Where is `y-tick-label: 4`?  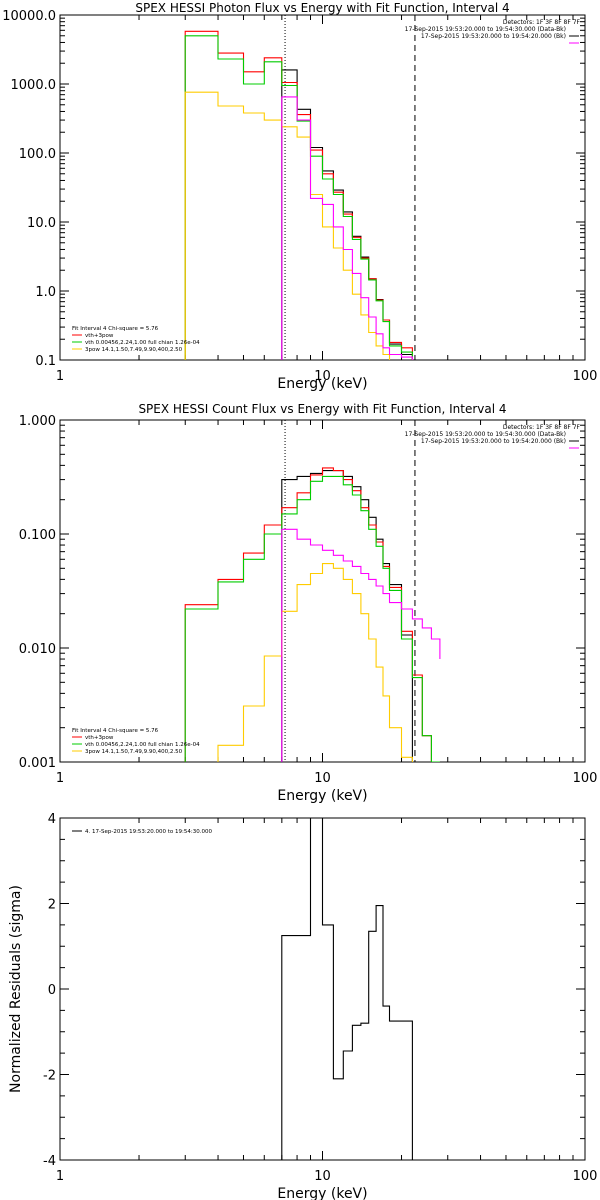 y-tick-label: 4 is located at coordinates (52, 819).